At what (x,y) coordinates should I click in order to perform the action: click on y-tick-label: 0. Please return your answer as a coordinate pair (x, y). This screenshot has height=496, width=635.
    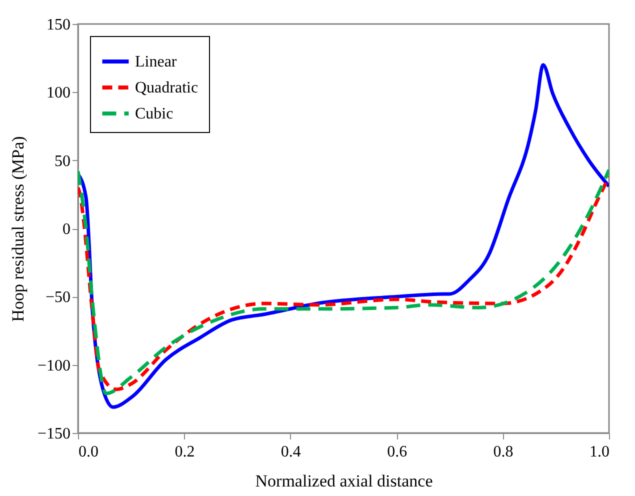
    Looking at the image, I should click on (66, 229).